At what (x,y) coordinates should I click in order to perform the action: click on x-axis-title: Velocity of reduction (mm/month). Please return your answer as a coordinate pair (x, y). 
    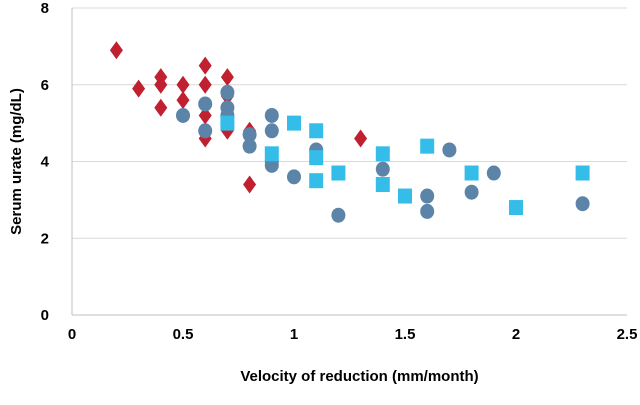
    Looking at the image, I should click on (359, 376).